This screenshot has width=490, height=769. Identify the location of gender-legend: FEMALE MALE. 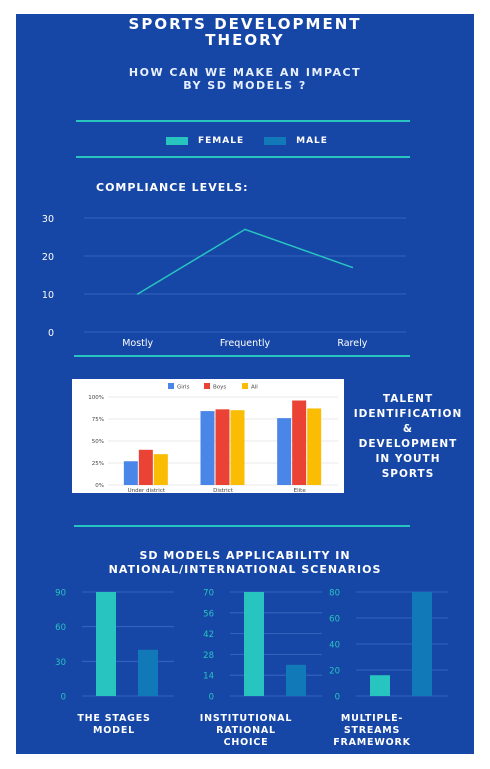
(257, 141).